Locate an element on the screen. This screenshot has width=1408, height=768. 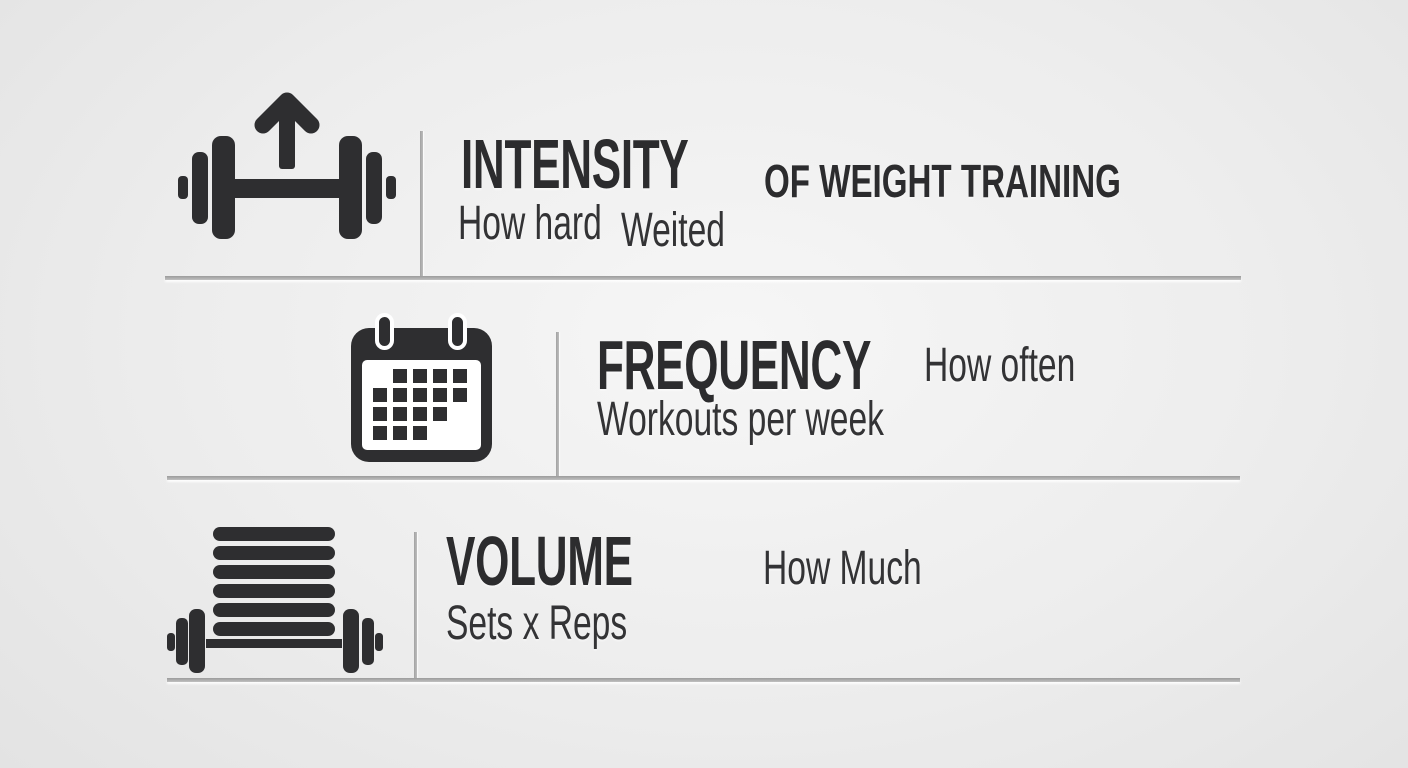
dumbbell-up-arrow-icon is located at coordinates (287, 166).